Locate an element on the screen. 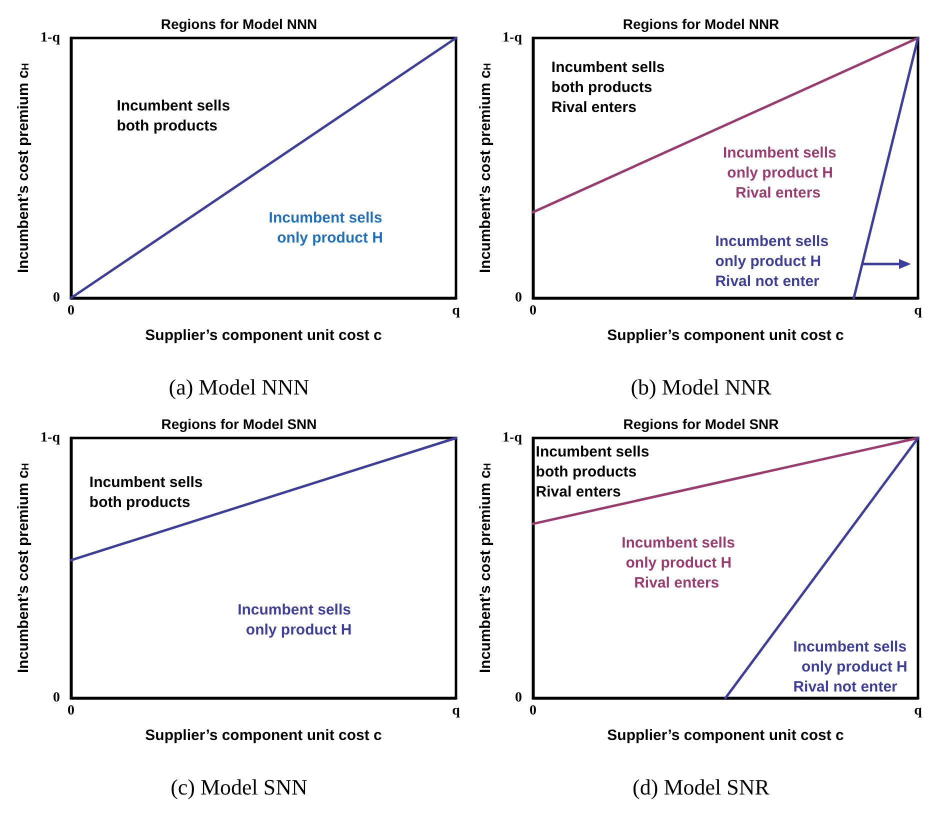 Image resolution: width=940 pixels, height=820 pixels. text: (c) Model SNN is located at coordinates (239, 787).